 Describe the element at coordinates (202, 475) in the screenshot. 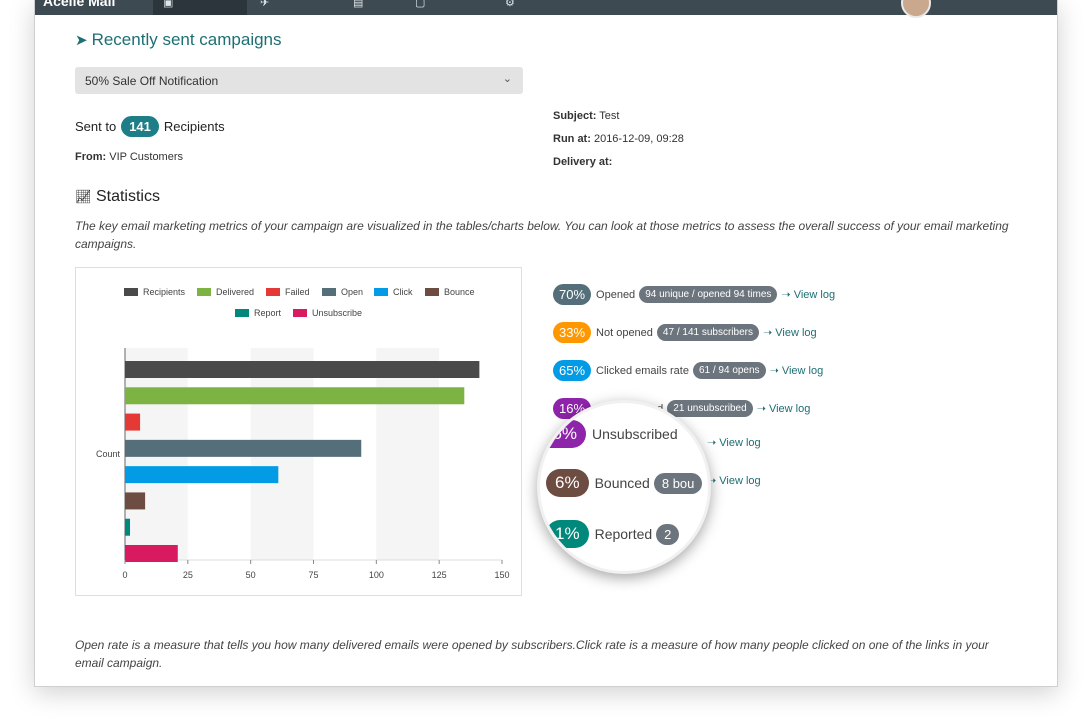

I see `bar-click` at that location.